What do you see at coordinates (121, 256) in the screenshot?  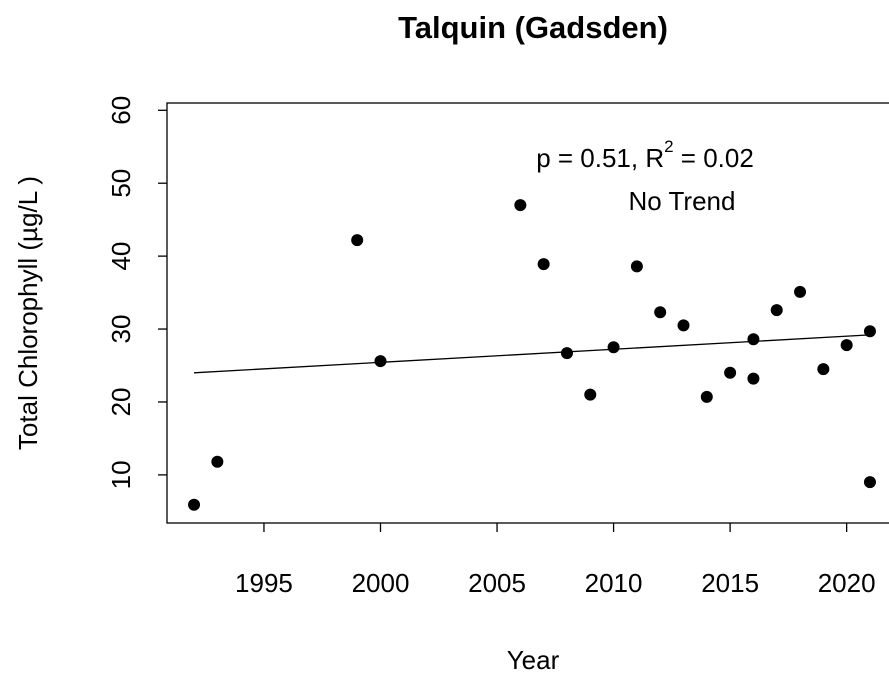 I see `y-tick-label: 40` at bounding box center [121, 256].